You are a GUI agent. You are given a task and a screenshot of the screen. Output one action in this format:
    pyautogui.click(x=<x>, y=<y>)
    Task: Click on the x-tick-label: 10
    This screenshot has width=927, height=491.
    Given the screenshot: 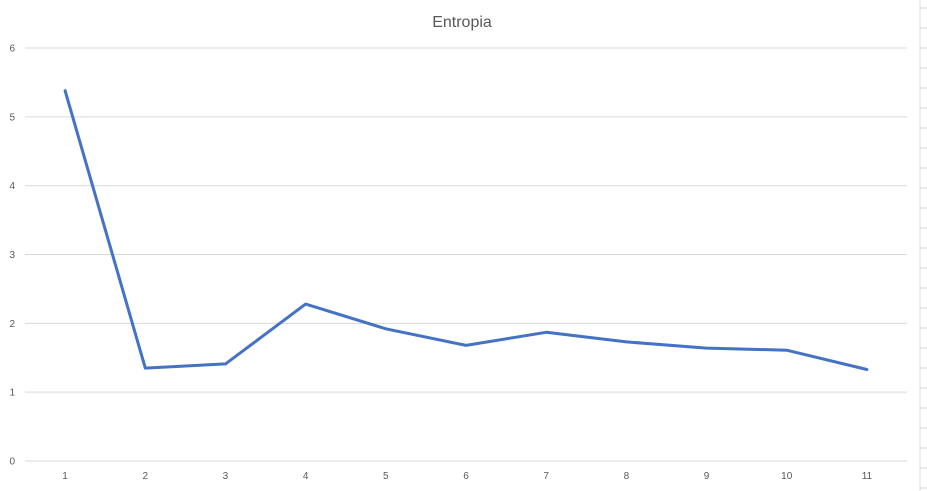 What is the action you would take?
    pyautogui.click(x=787, y=476)
    